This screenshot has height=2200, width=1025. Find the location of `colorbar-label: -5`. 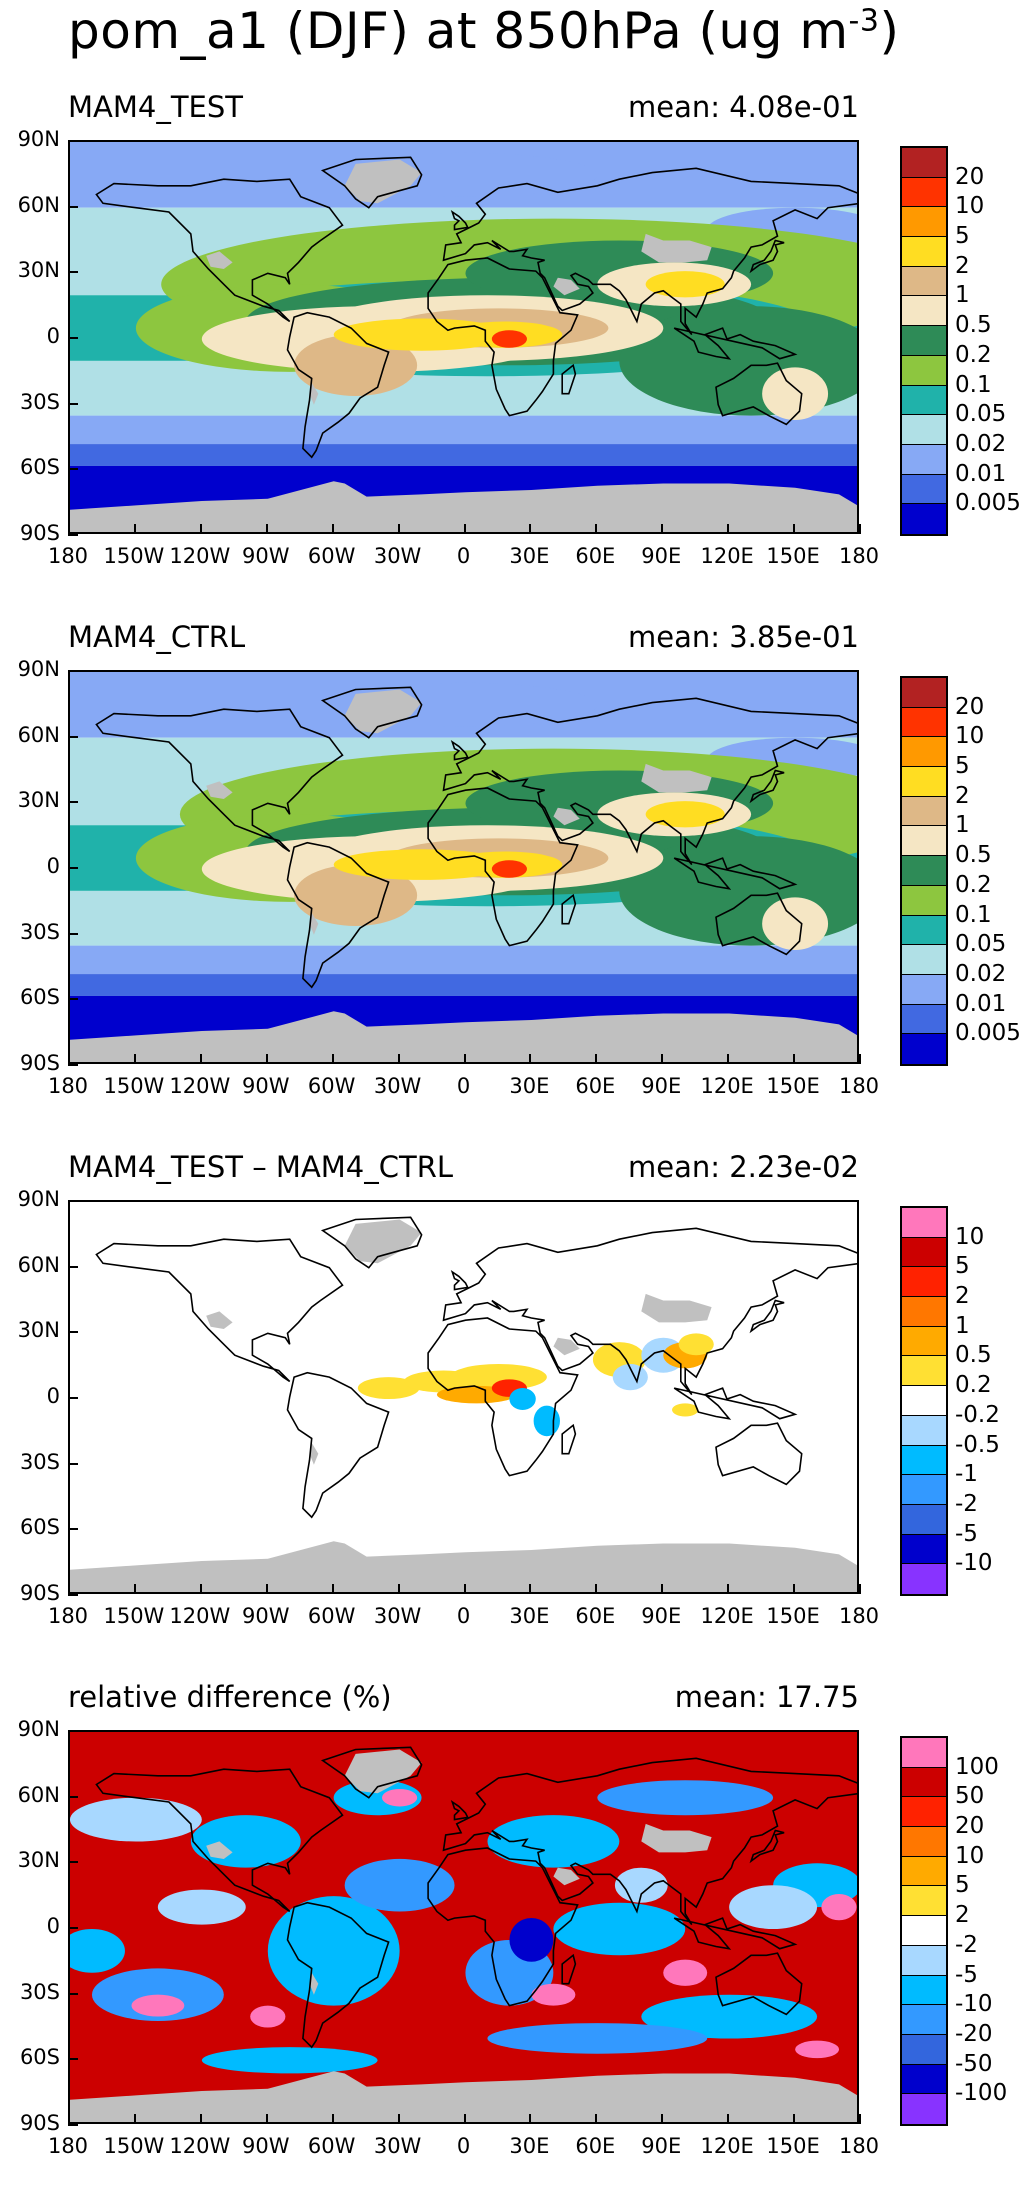

colorbar-label: -5 is located at coordinates (966, 1974).